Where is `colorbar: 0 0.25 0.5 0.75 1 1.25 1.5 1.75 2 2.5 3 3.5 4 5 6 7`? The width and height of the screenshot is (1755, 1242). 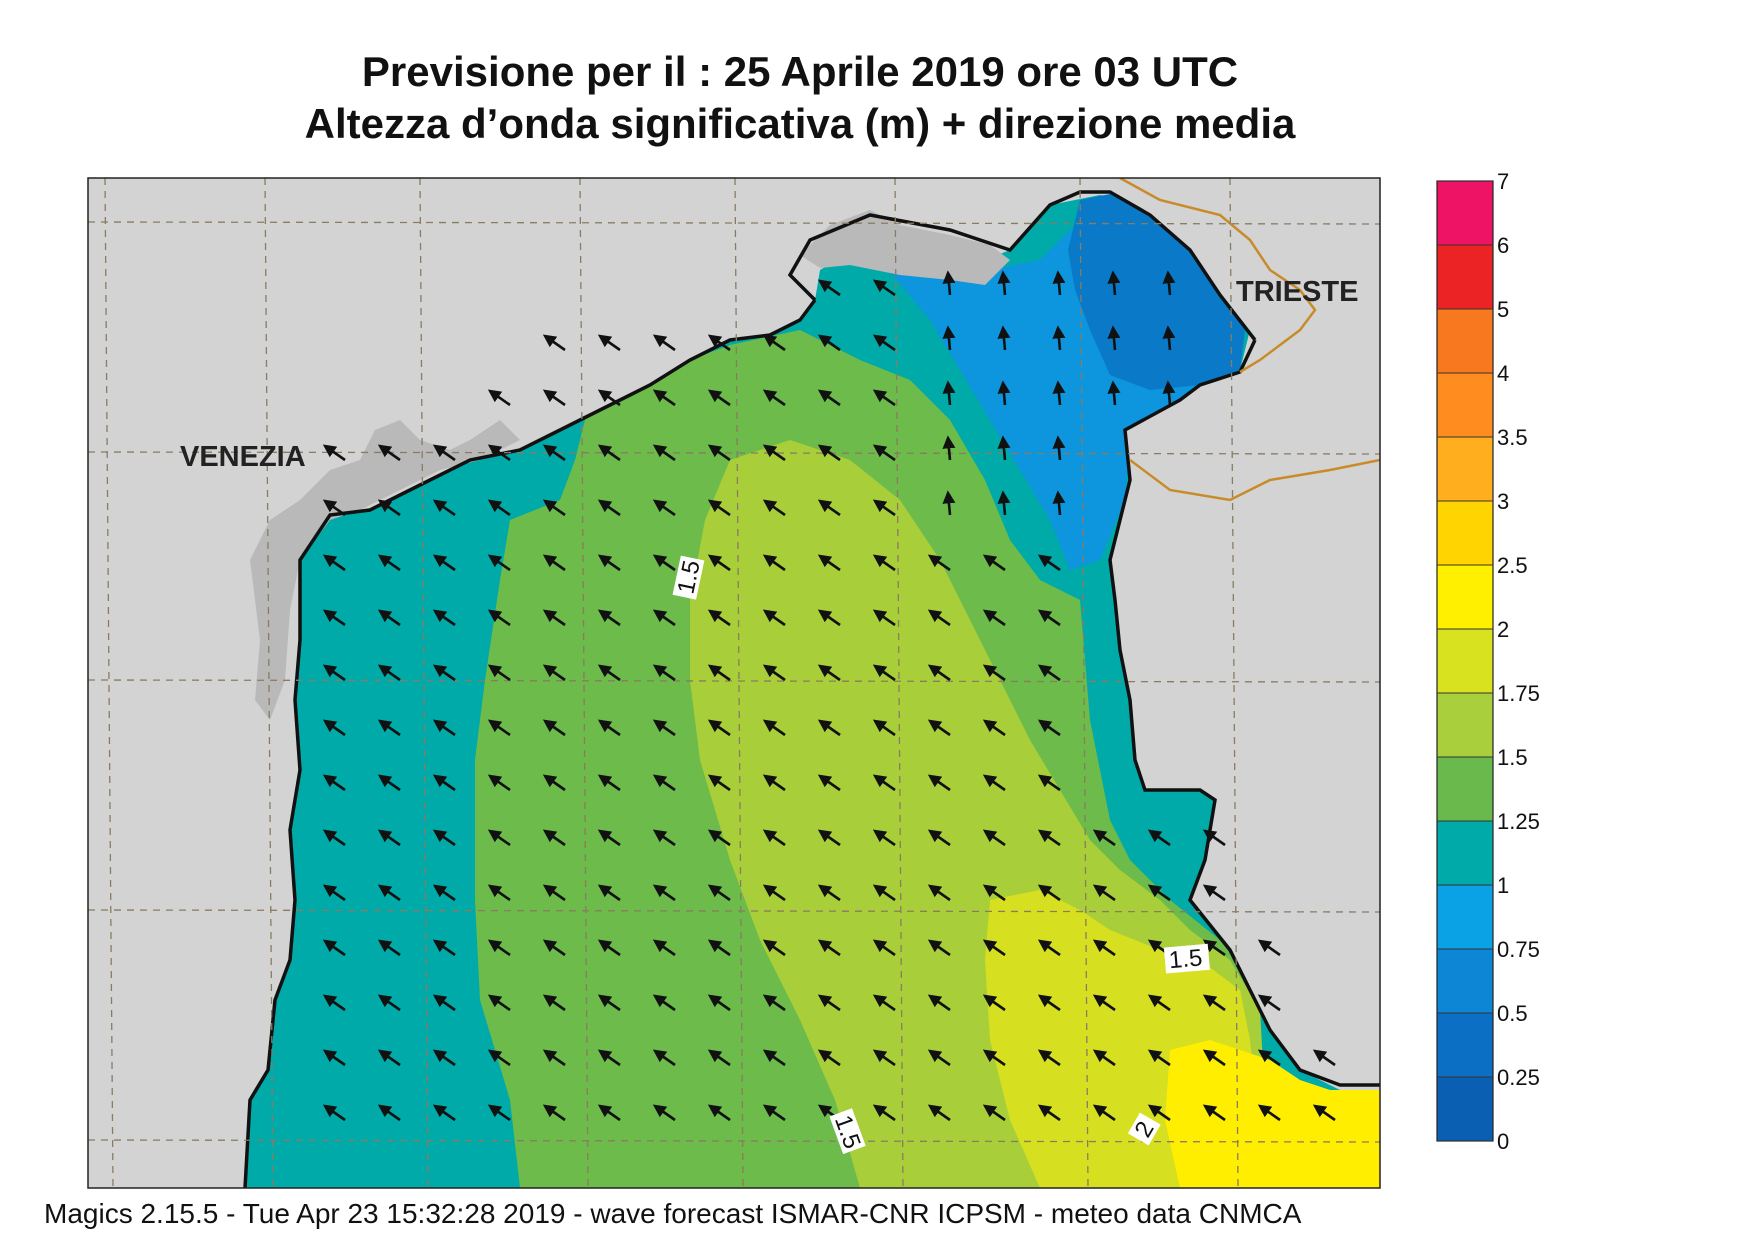 colorbar: 0 0.25 0.5 0.75 1 1.25 1.5 1.75 2 2.5 3 3.5 4 5 6 7 is located at coordinates (1488, 661).